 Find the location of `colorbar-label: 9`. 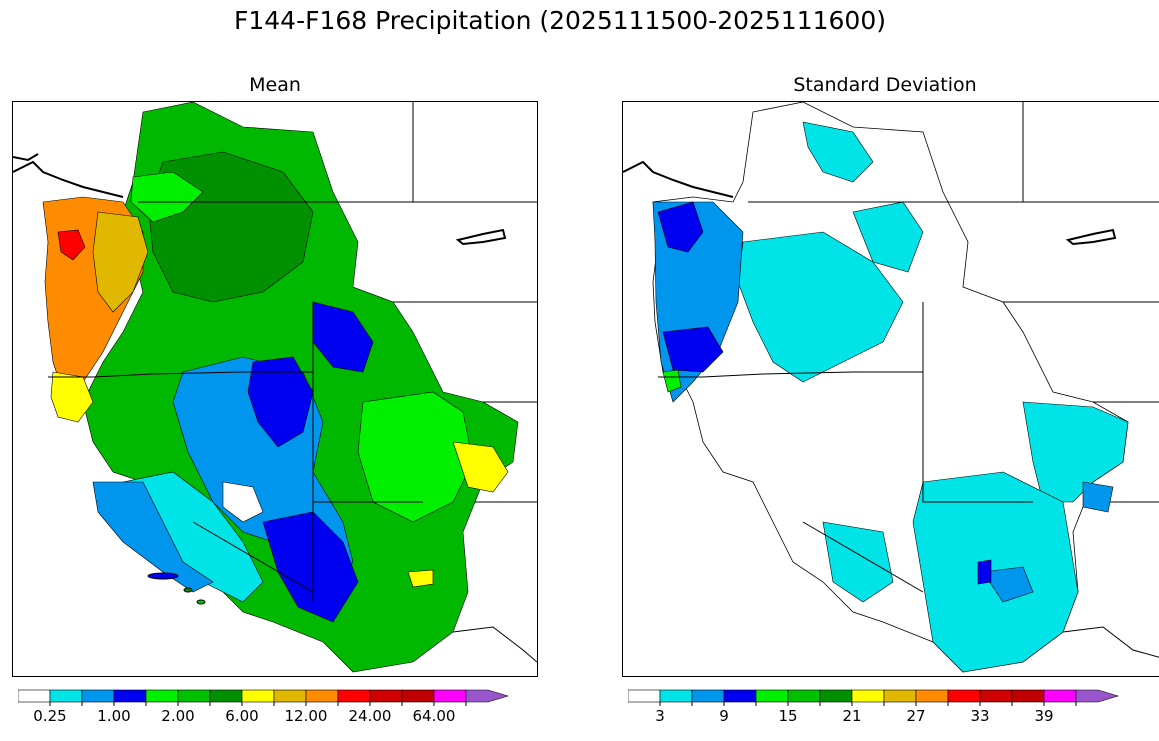

colorbar-label: 9 is located at coordinates (724, 716).